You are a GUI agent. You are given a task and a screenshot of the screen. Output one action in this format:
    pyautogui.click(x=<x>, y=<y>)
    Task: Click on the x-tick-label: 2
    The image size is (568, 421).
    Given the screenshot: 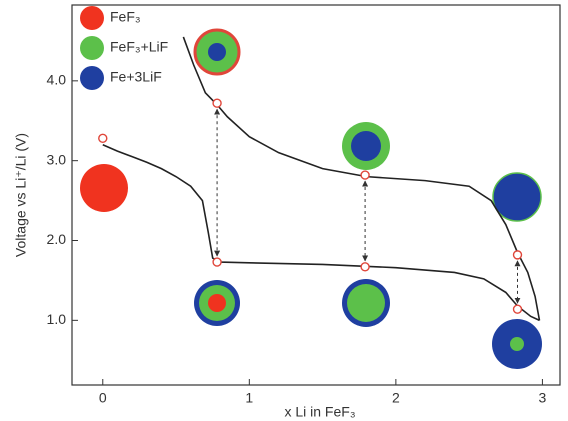 What is the action you would take?
    pyautogui.click(x=396, y=398)
    